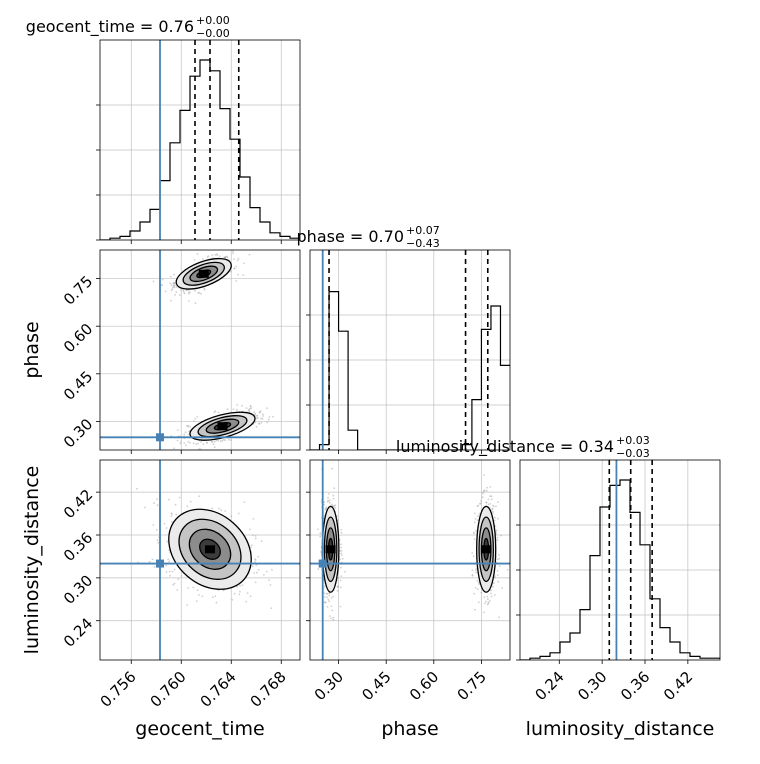 This screenshot has height=764, width=760. I want to click on grid-lines, so click(410, 350).